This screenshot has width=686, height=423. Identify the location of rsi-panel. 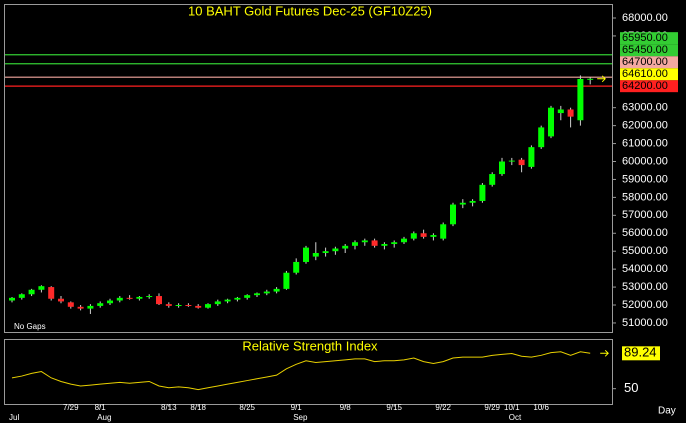
(308, 372).